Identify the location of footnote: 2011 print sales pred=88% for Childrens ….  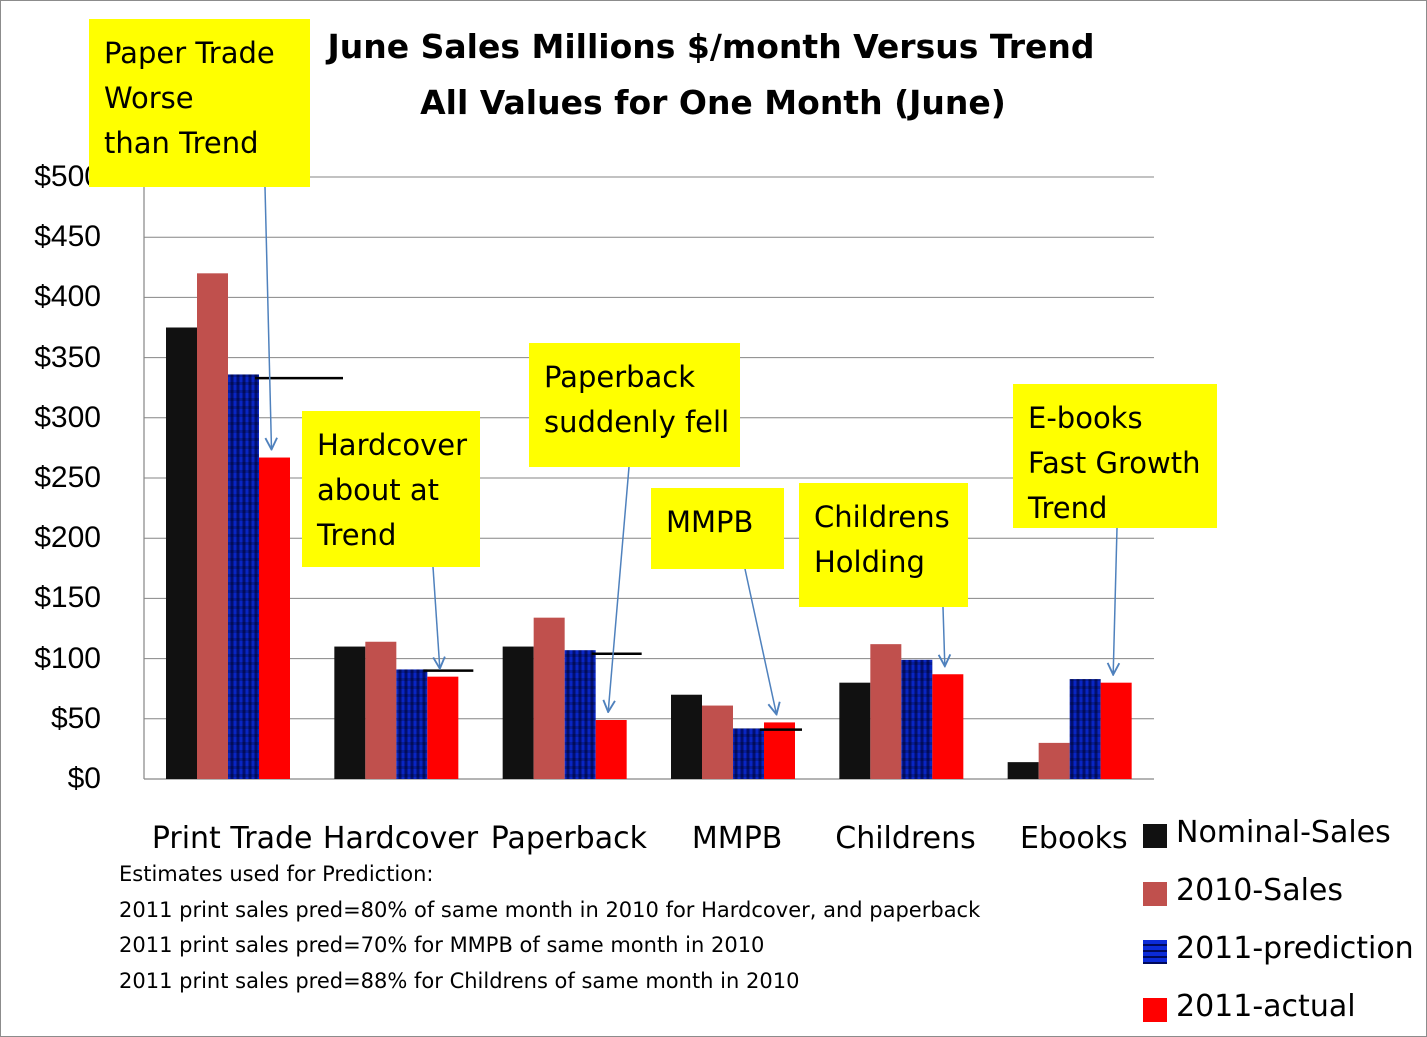
(459, 980).